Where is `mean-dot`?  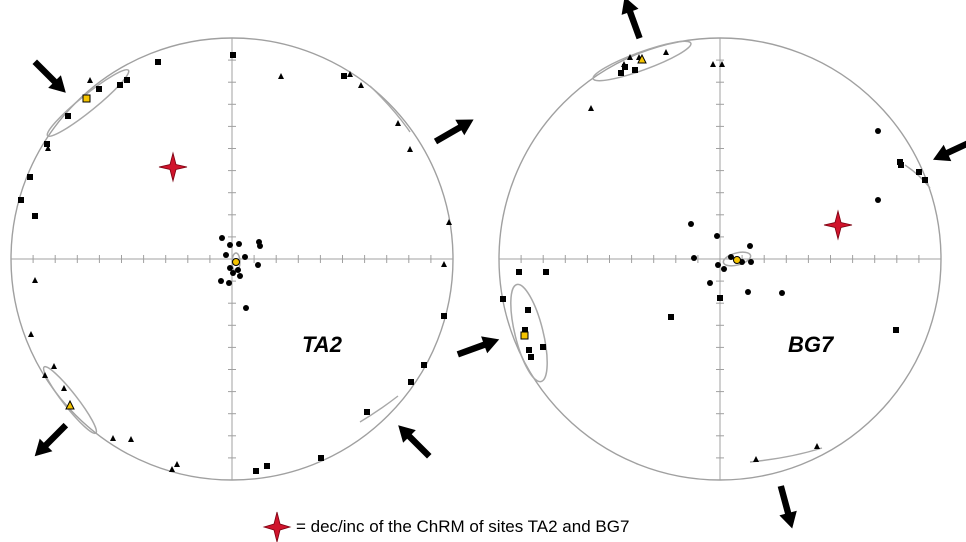 mean-dot is located at coordinates (236, 262).